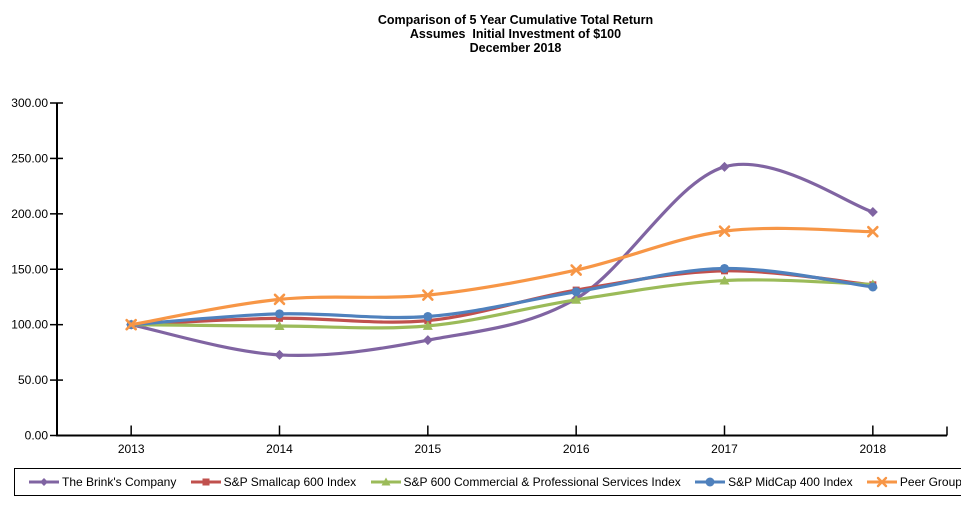  Describe the element at coordinates (724, 449) in the screenshot. I see `x-axis-tick-label: 2017` at that location.